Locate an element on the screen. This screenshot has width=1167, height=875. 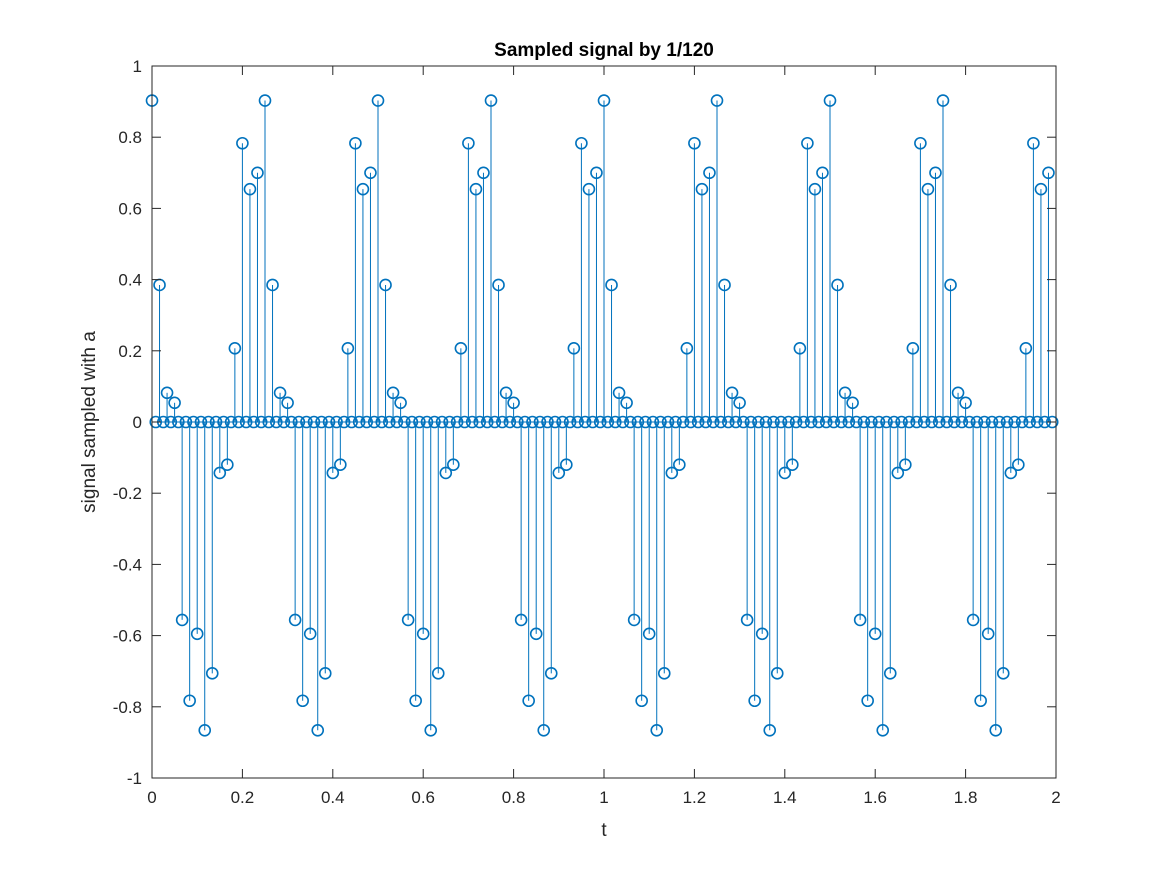
y-tick-label: 1 is located at coordinates (137, 66).